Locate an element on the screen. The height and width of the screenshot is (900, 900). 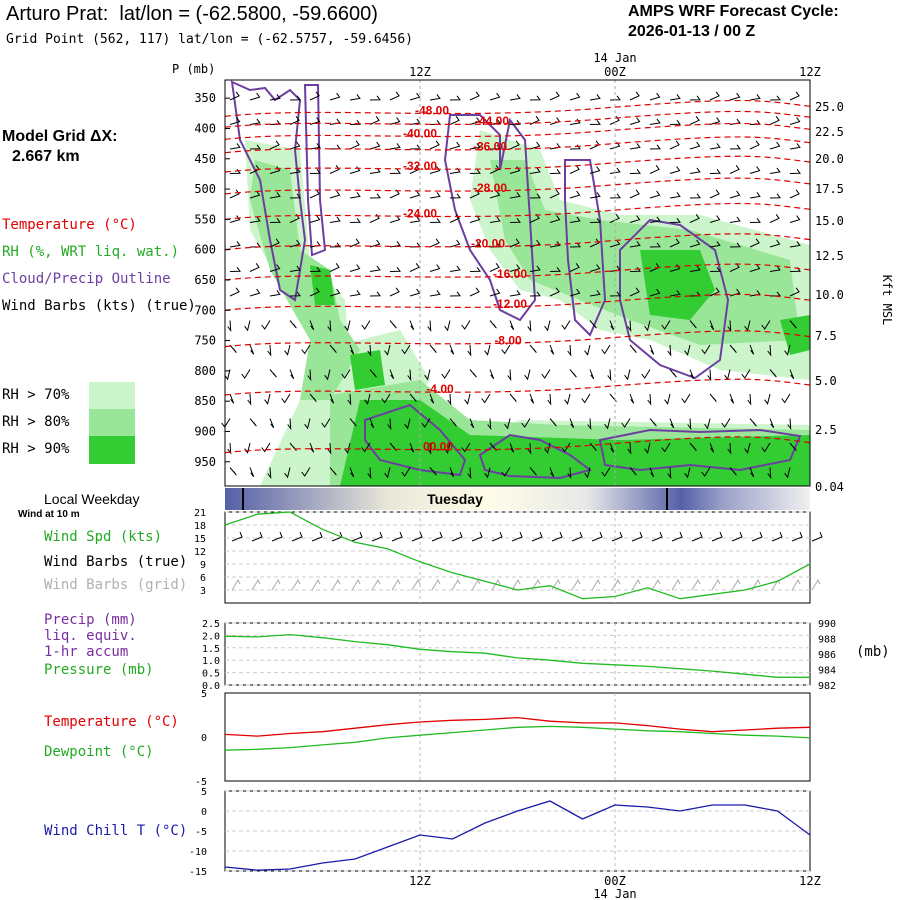
wind-ytick: 18 is located at coordinates (200, 526).